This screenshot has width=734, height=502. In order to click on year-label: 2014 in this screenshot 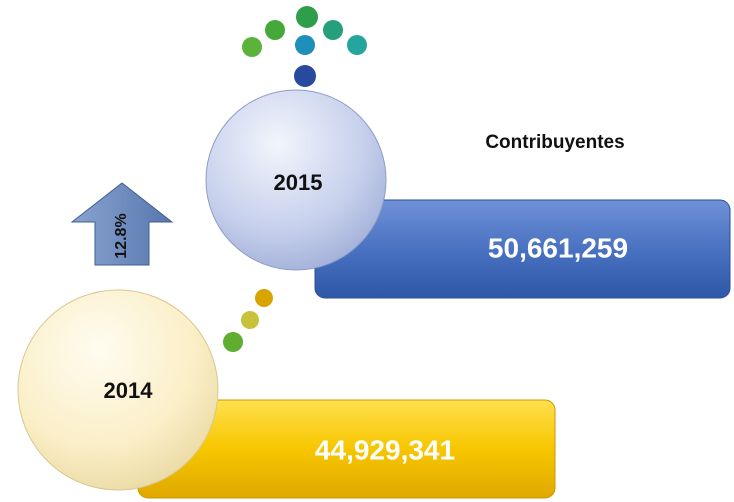, I will do `click(129, 390)`.